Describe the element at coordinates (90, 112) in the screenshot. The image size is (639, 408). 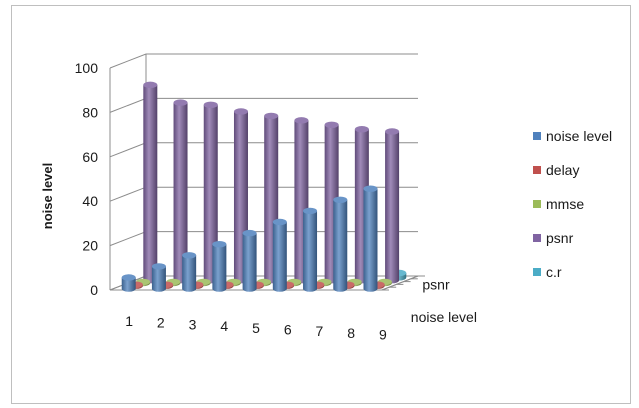
I see `y-tick-label: 80` at that location.